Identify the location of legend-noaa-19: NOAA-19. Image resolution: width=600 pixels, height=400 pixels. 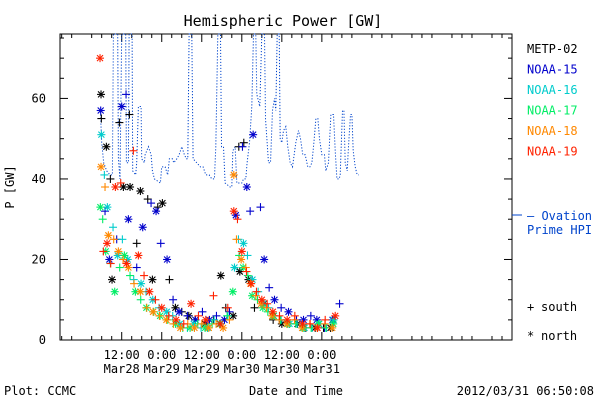
(552, 152).